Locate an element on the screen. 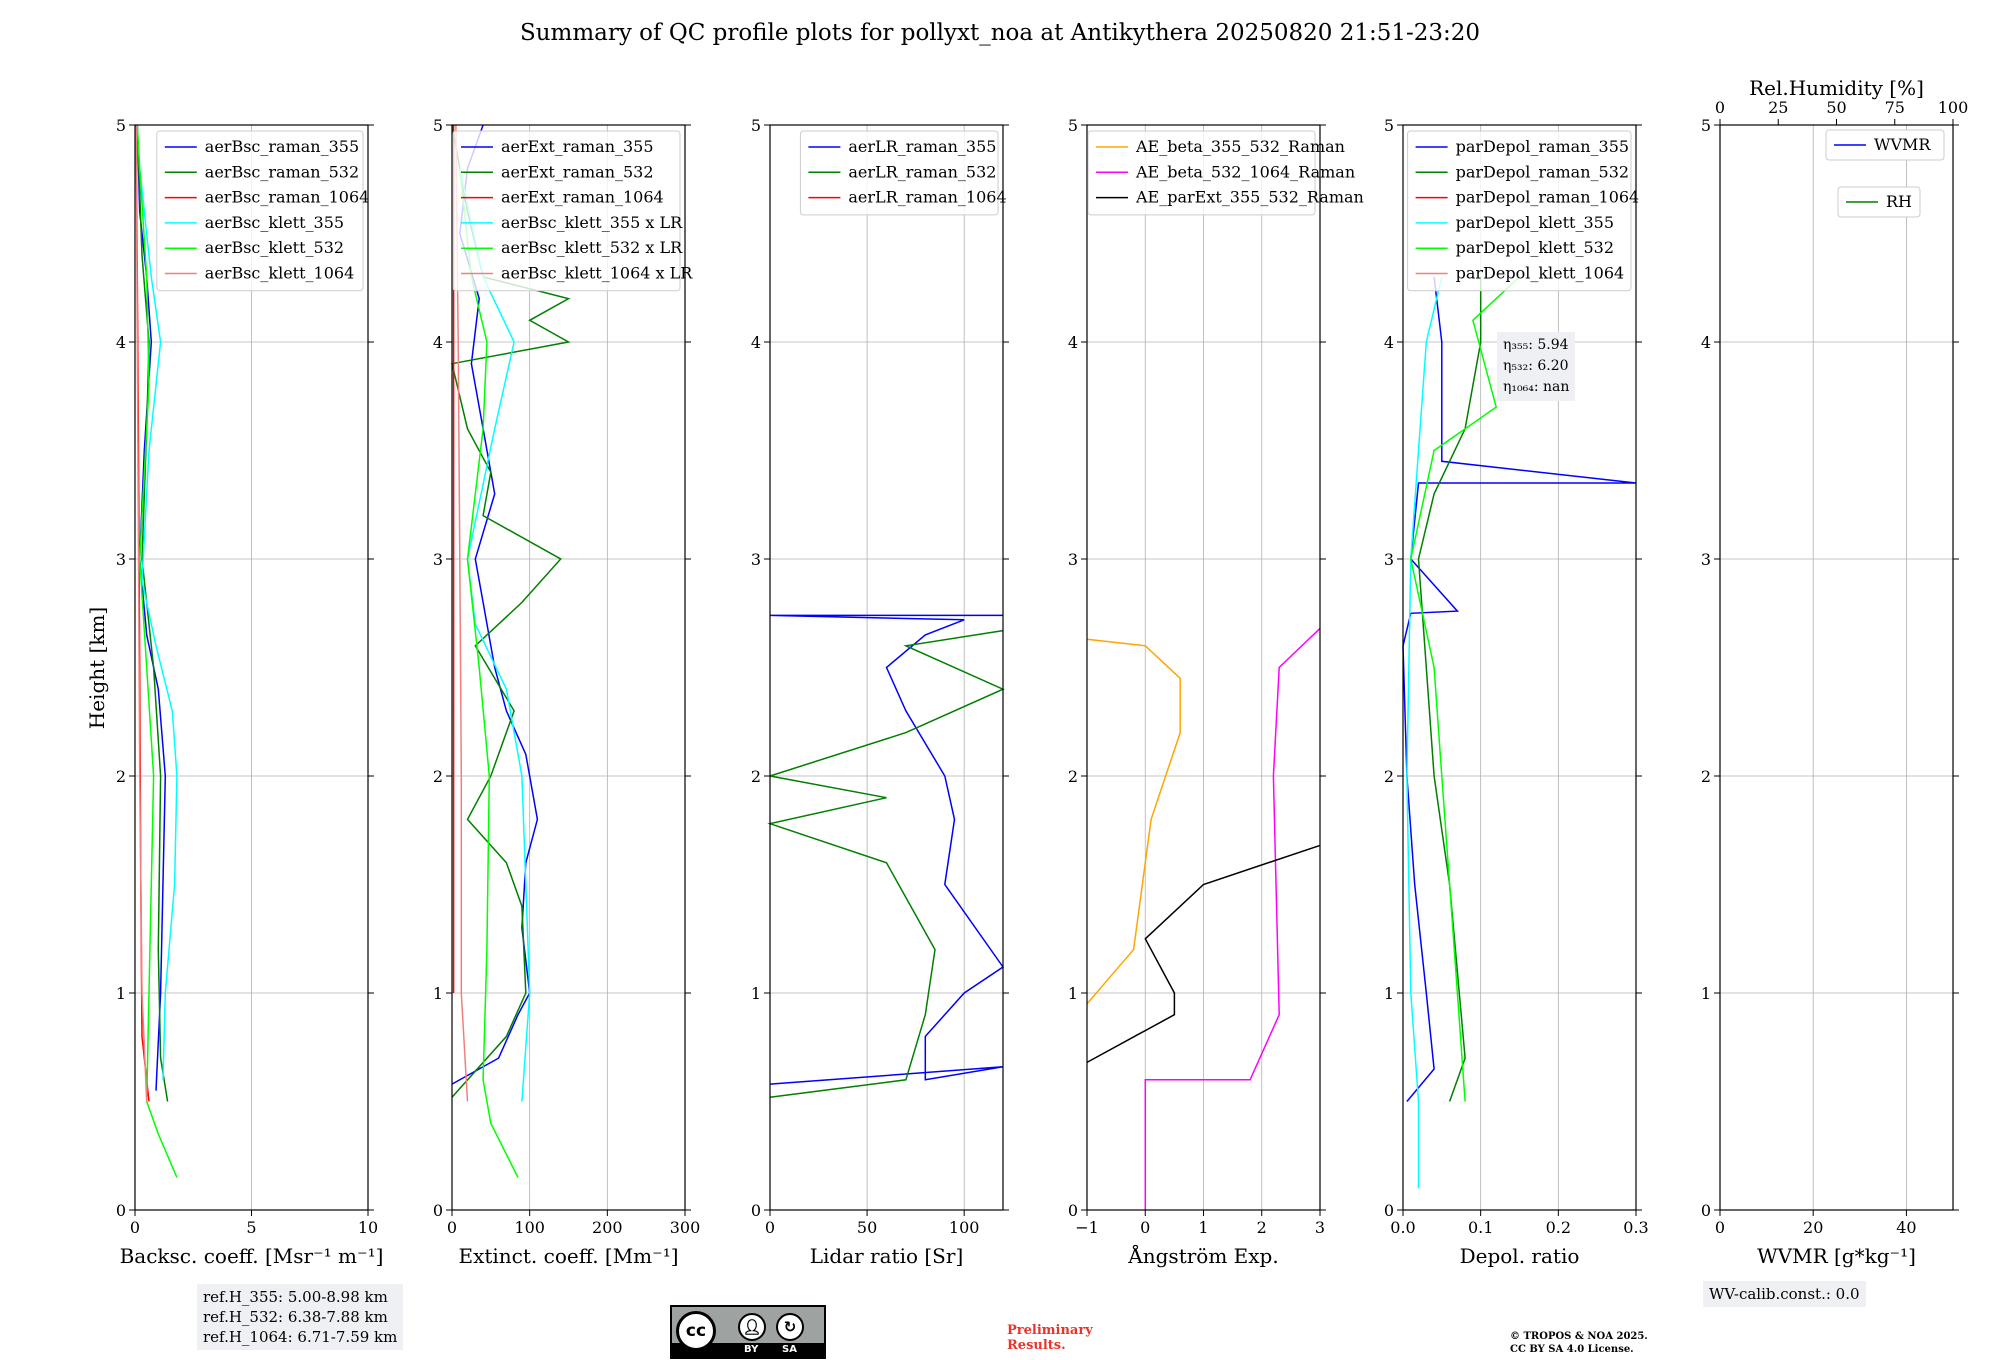  x-tick-label: 10 is located at coordinates (368, 1227).